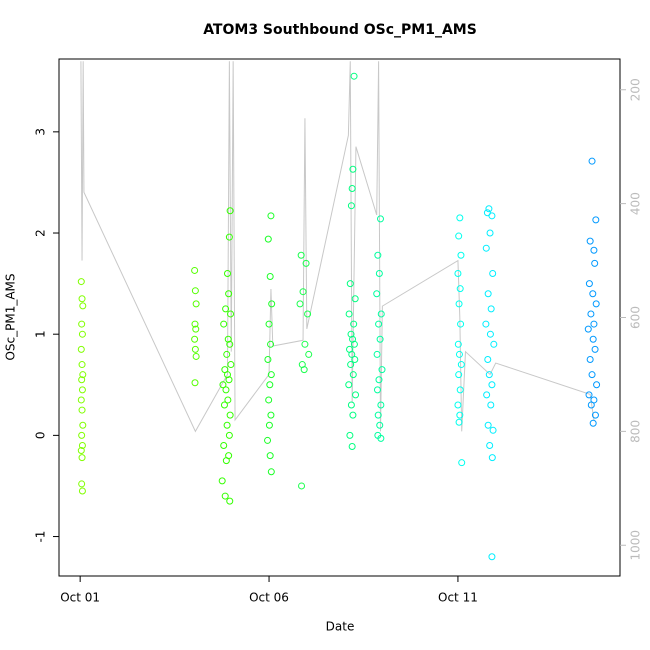  Describe the element at coordinates (41, 334) in the screenshot. I see `y-tick-label: 1` at that location.